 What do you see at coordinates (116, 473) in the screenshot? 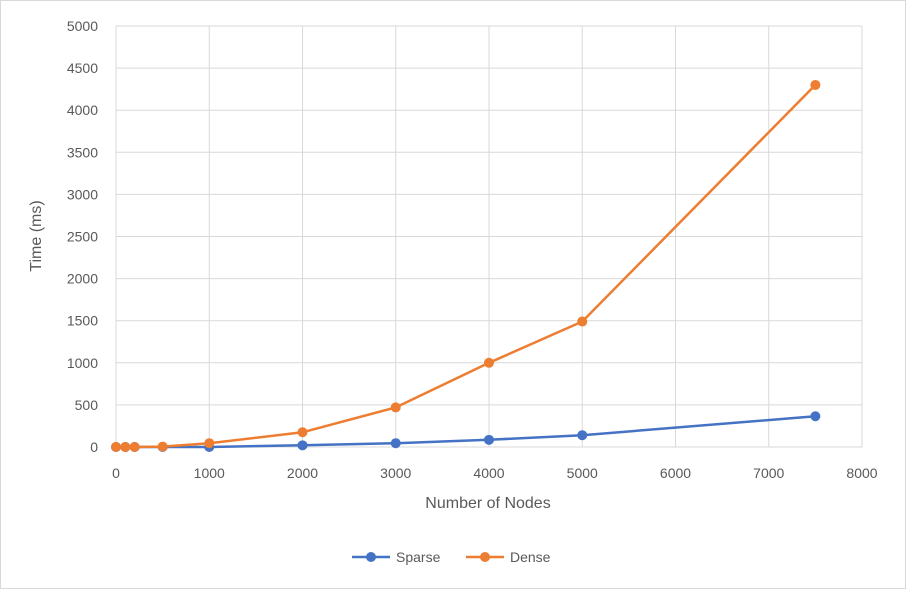
I see `x-tick-label: 0` at bounding box center [116, 473].